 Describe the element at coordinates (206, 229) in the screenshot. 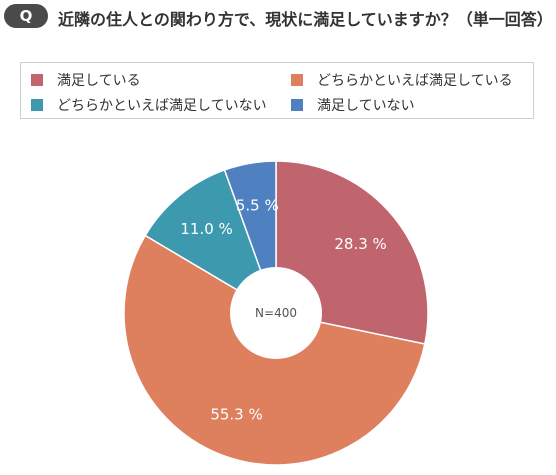

I see `slice-value-label: 11.0 %` at that location.